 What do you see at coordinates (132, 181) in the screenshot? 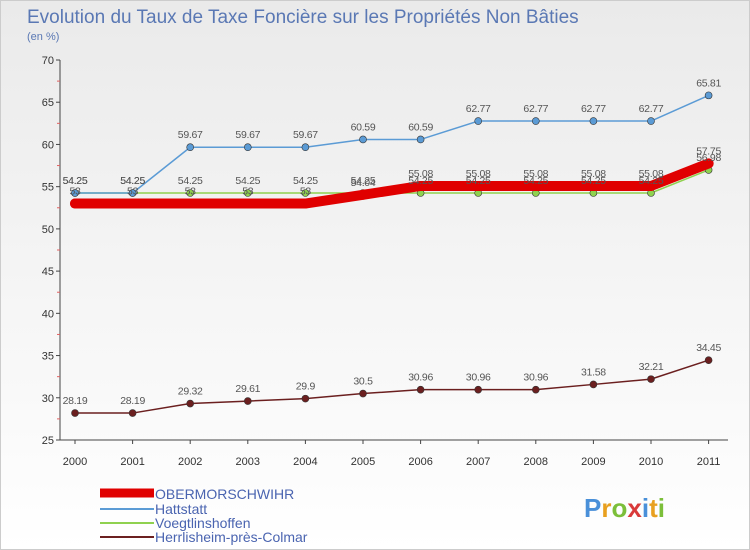
I see `data-label-hattstatt-2001: 54.25` at bounding box center [132, 181].